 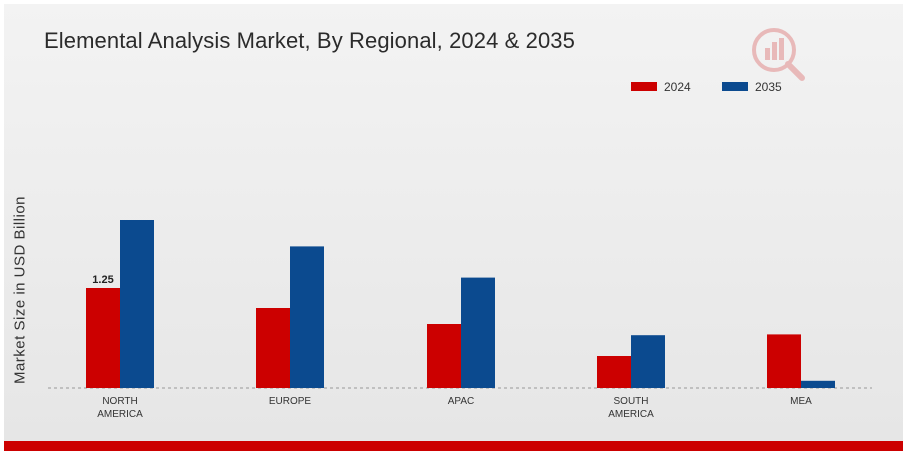 What do you see at coordinates (290, 401) in the screenshot?
I see `x-tick-label-1: EUROPE` at bounding box center [290, 401].